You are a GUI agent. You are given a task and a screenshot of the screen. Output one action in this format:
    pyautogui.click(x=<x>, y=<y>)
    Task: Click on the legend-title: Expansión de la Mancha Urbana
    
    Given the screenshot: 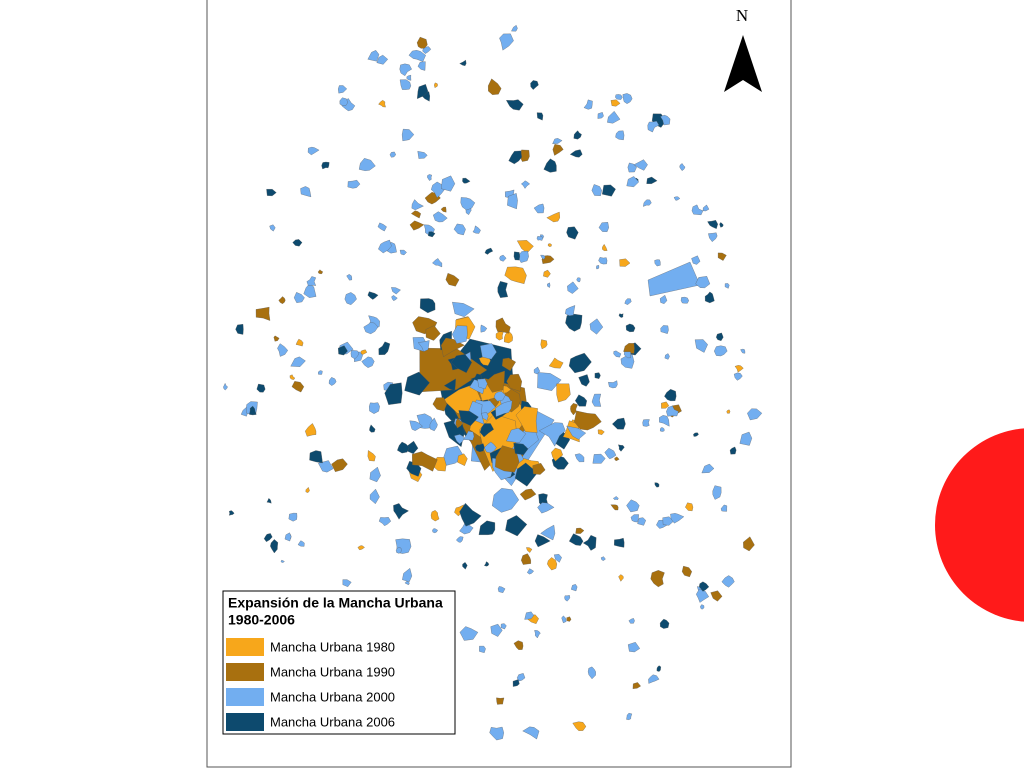 What is the action you would take?
    pyautogui.click(x=335, y=603)
    